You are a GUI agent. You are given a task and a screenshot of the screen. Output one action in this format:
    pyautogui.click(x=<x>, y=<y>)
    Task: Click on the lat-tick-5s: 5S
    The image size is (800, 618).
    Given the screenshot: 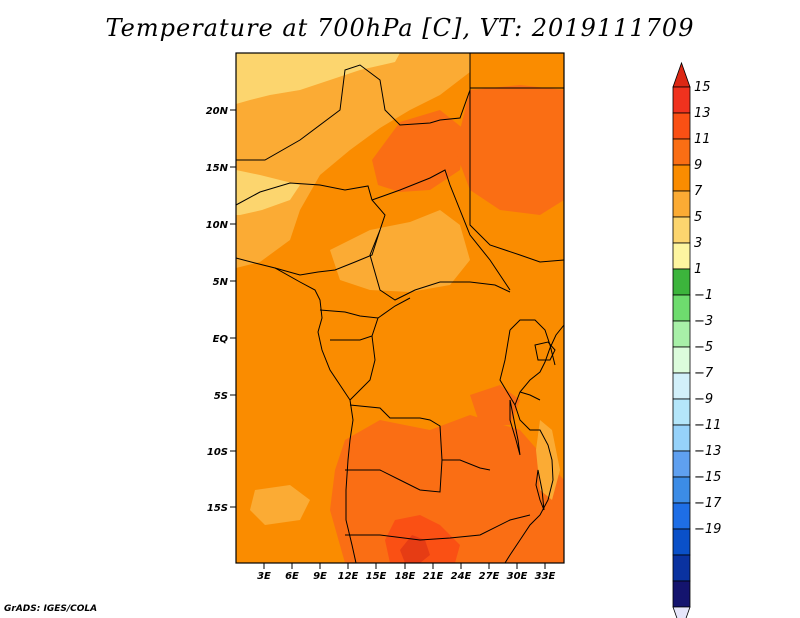 What is the action you would take?
    pyautogui.click(x=221, y=396)
    